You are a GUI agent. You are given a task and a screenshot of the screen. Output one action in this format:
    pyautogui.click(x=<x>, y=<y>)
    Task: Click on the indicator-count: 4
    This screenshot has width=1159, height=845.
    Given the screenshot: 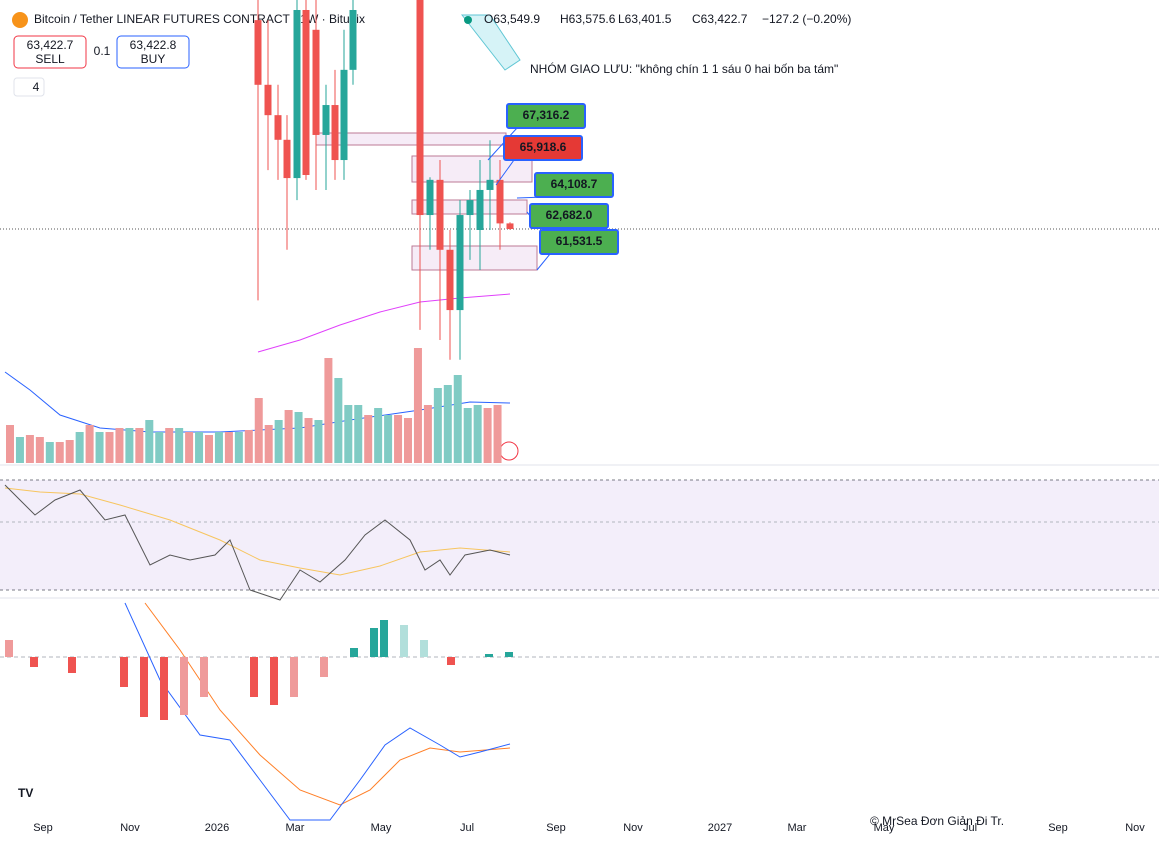 What is the action you would take?
    pyautogui.click(x=36, y=87)
    